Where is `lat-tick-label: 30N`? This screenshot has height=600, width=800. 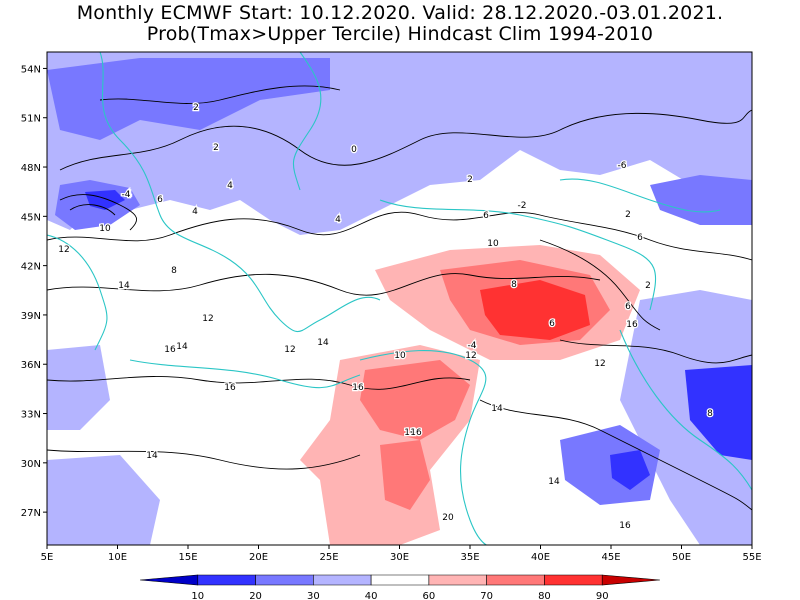 lat-tick-label: 30N is located at coordinates (31, 464).